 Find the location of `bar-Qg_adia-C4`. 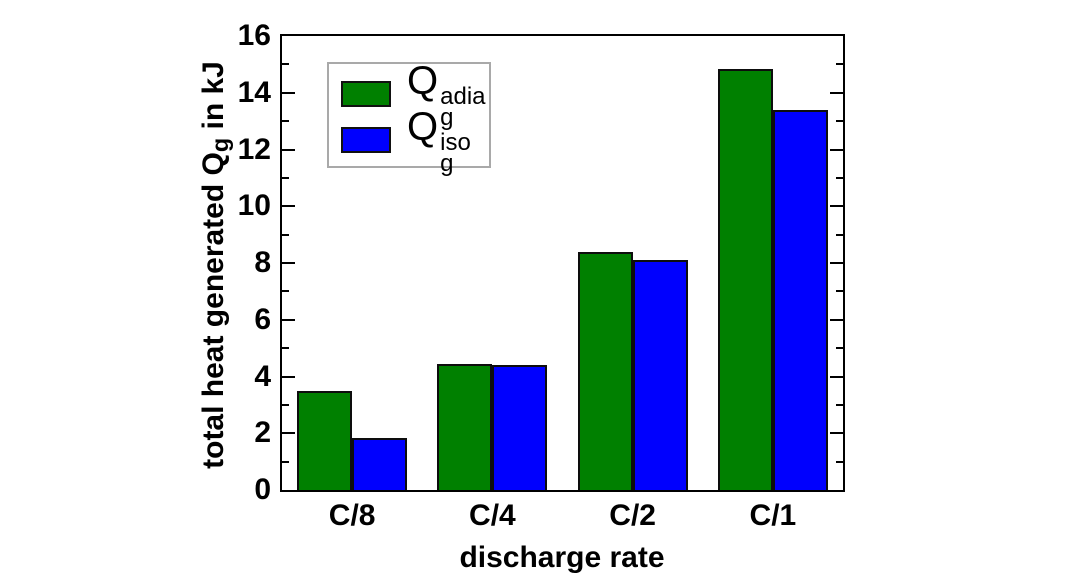

bar-Qg_adia-C4 is located at coordinates (465, 427).